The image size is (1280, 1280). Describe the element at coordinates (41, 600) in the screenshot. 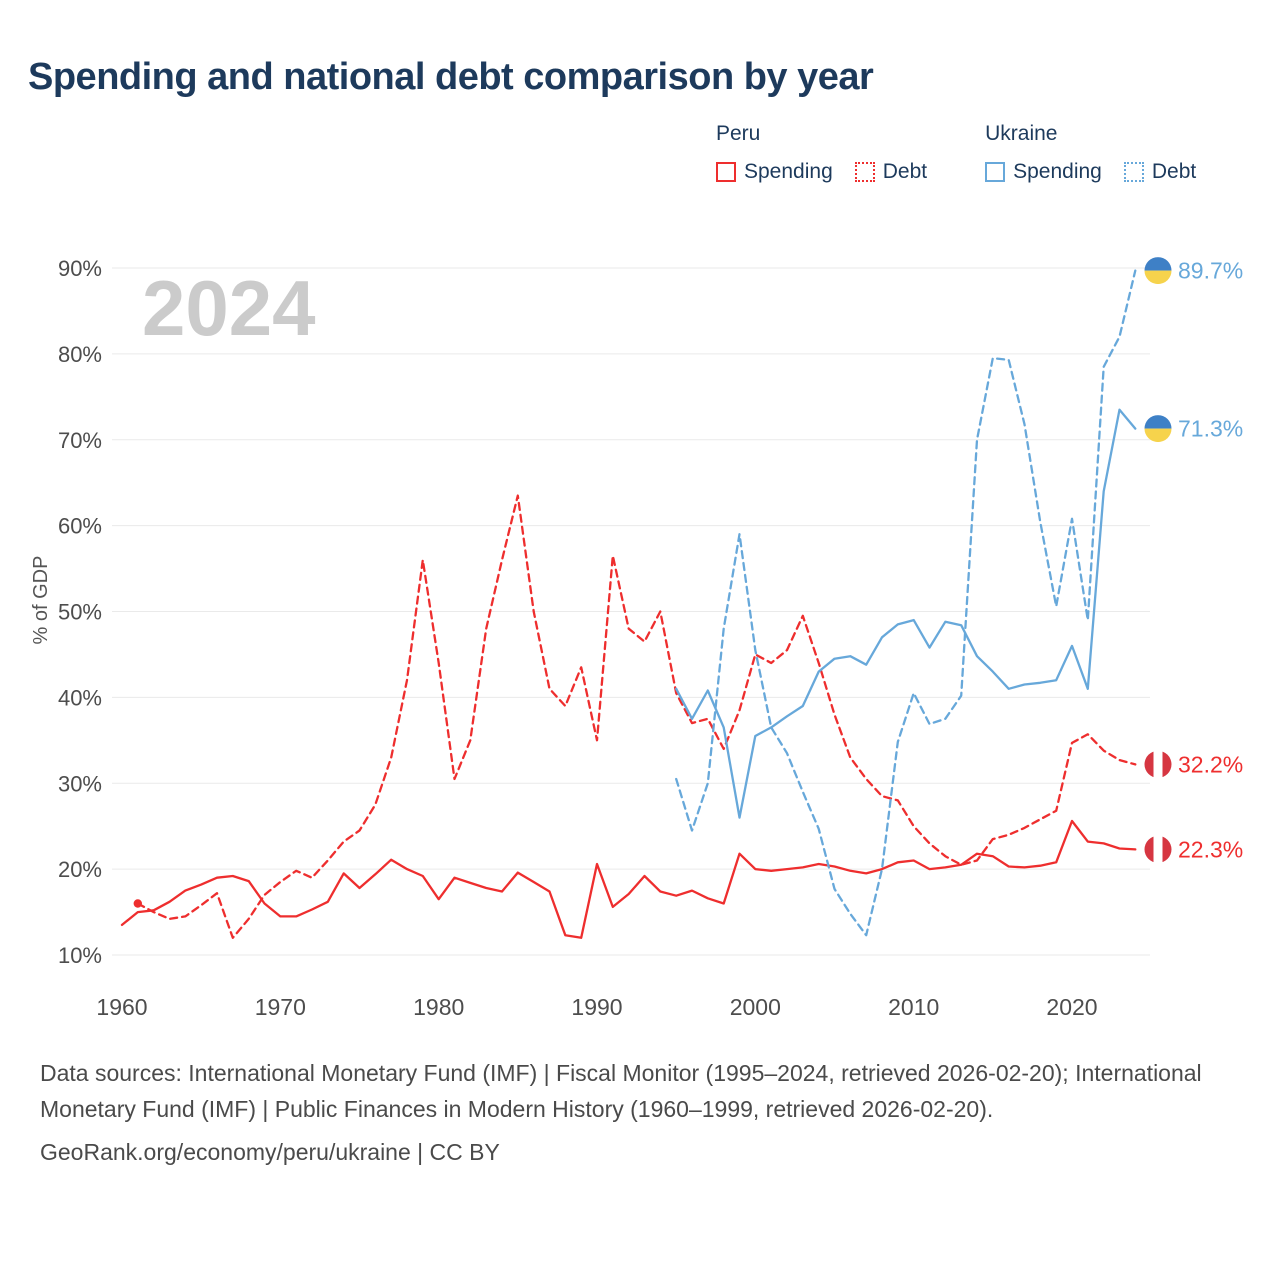

I see `y-axis-title: % of GDP` at that location.